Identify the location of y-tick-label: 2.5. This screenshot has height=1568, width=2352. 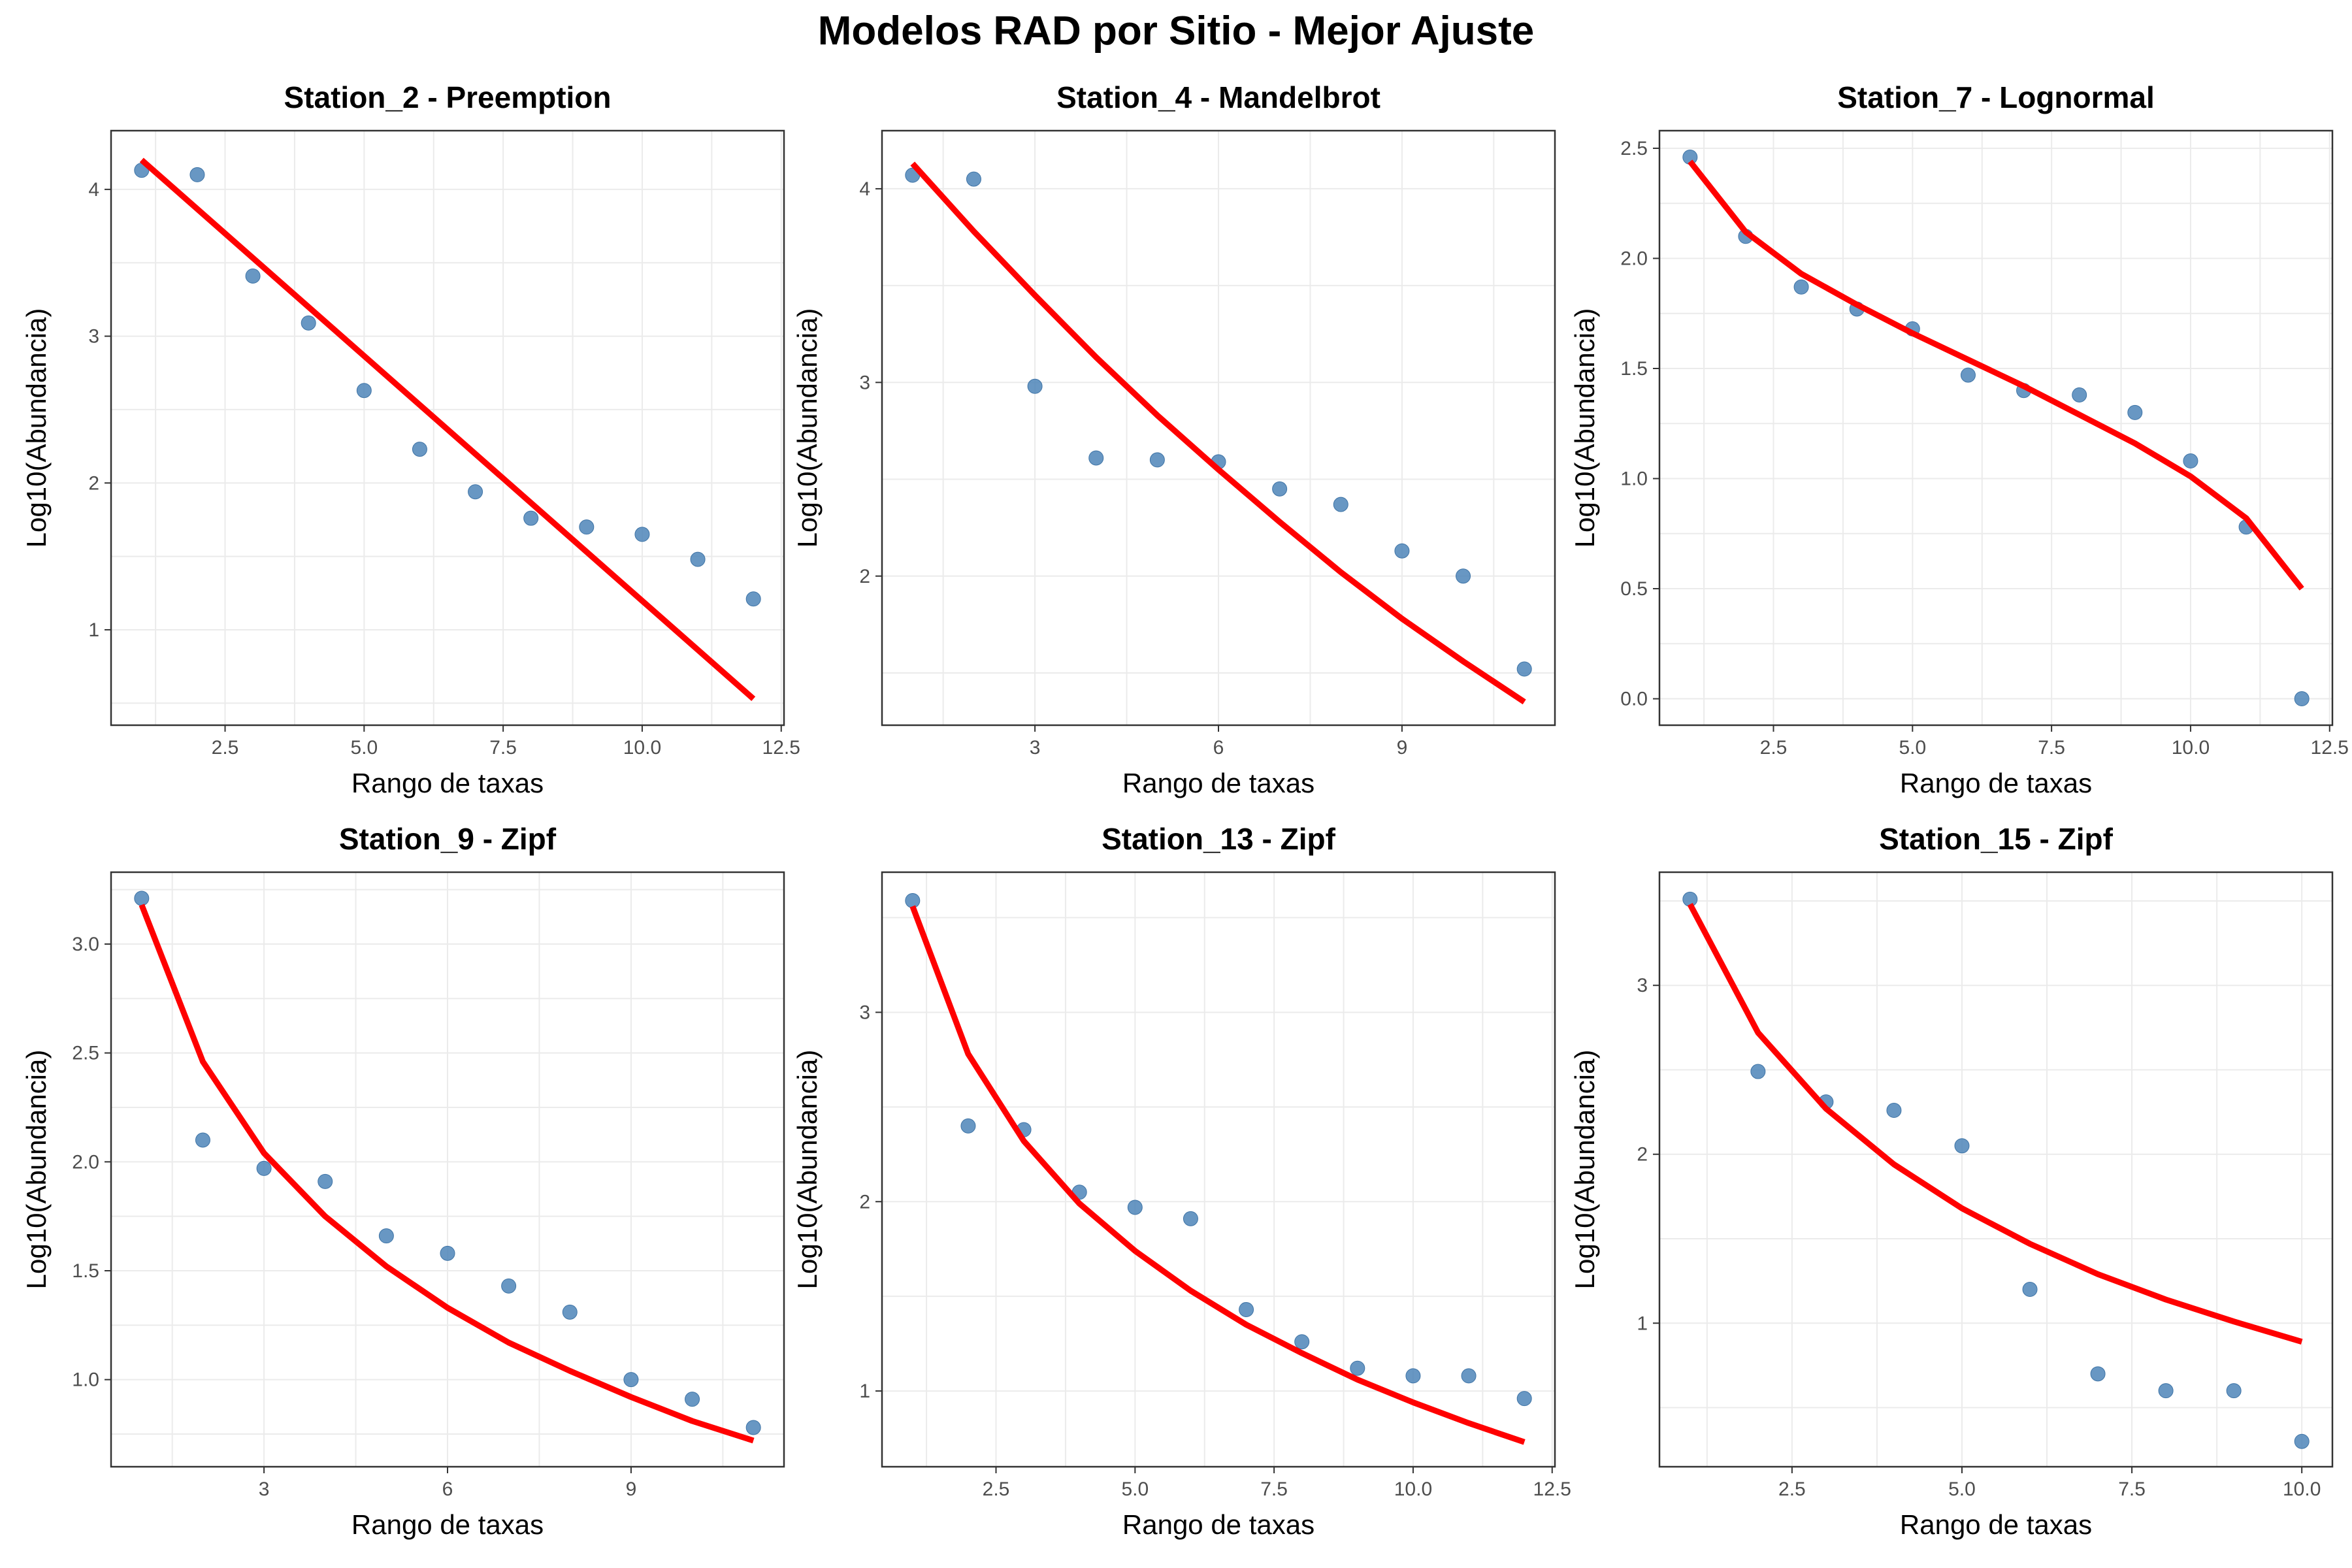
(1634, 148).